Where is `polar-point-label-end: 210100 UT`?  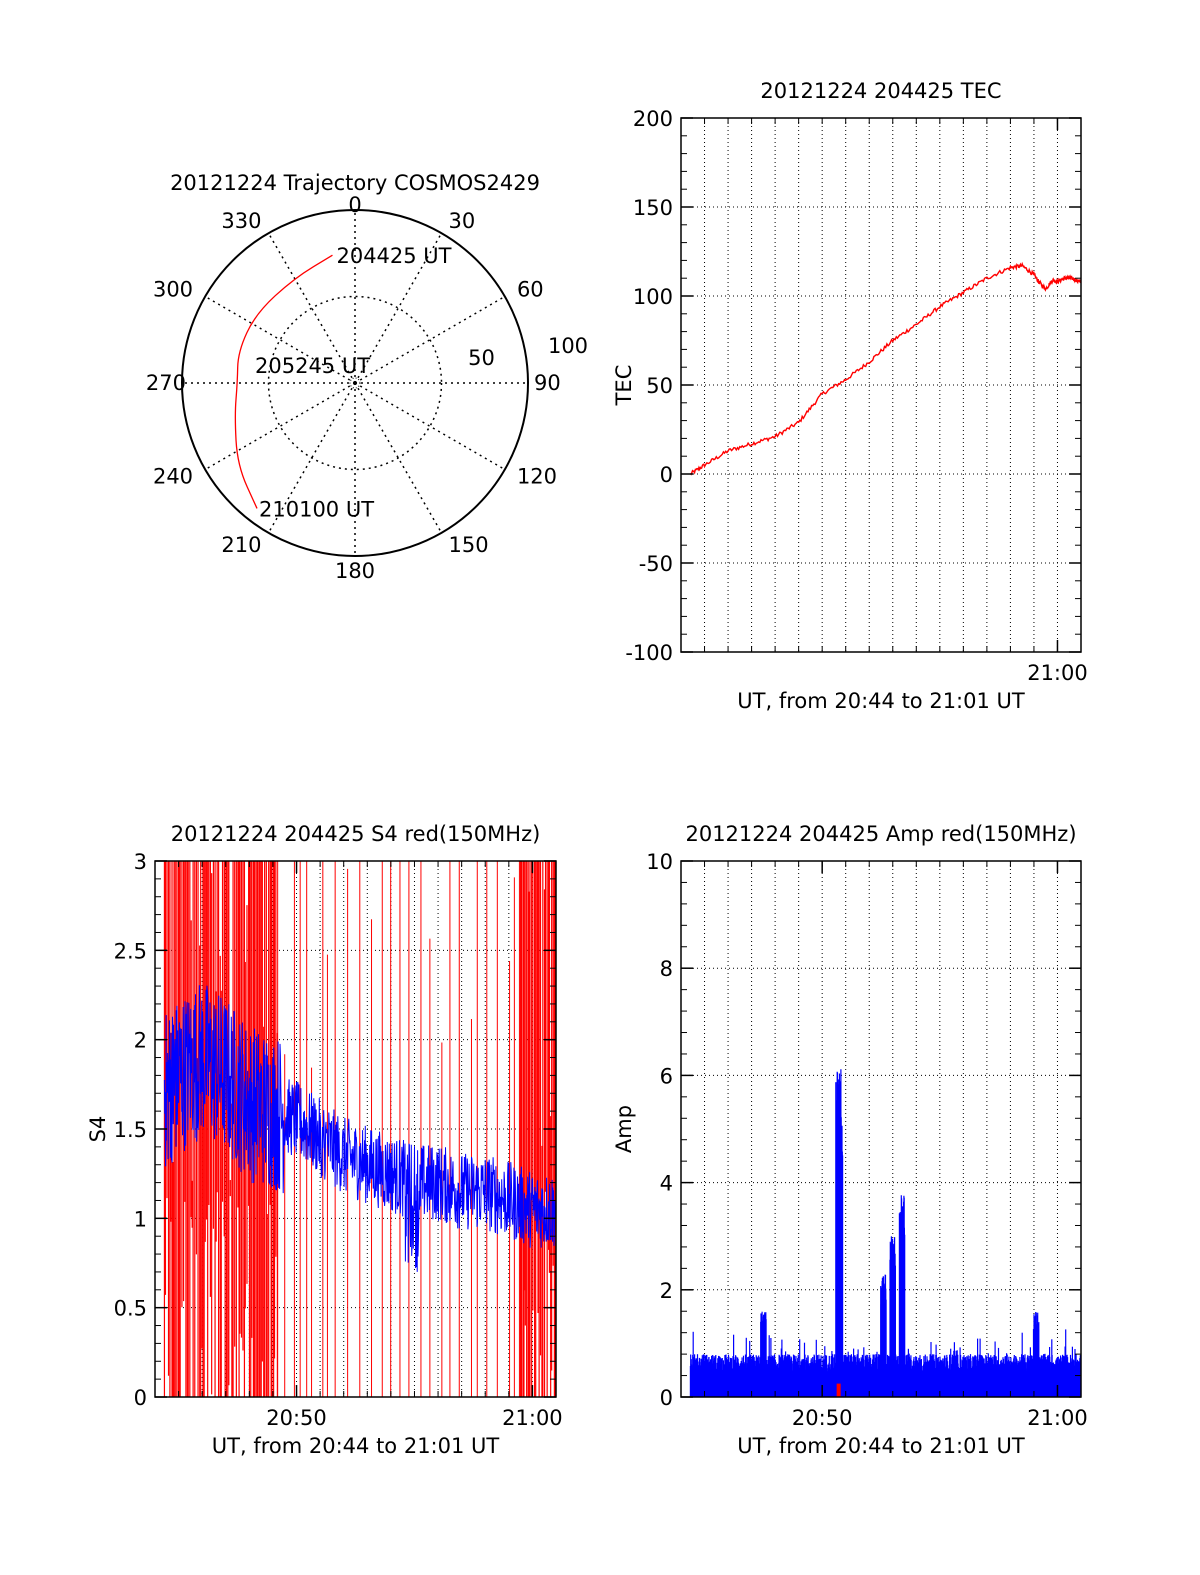 polar-point-label-end: 210100 UT is located at coordinates (316, 509).